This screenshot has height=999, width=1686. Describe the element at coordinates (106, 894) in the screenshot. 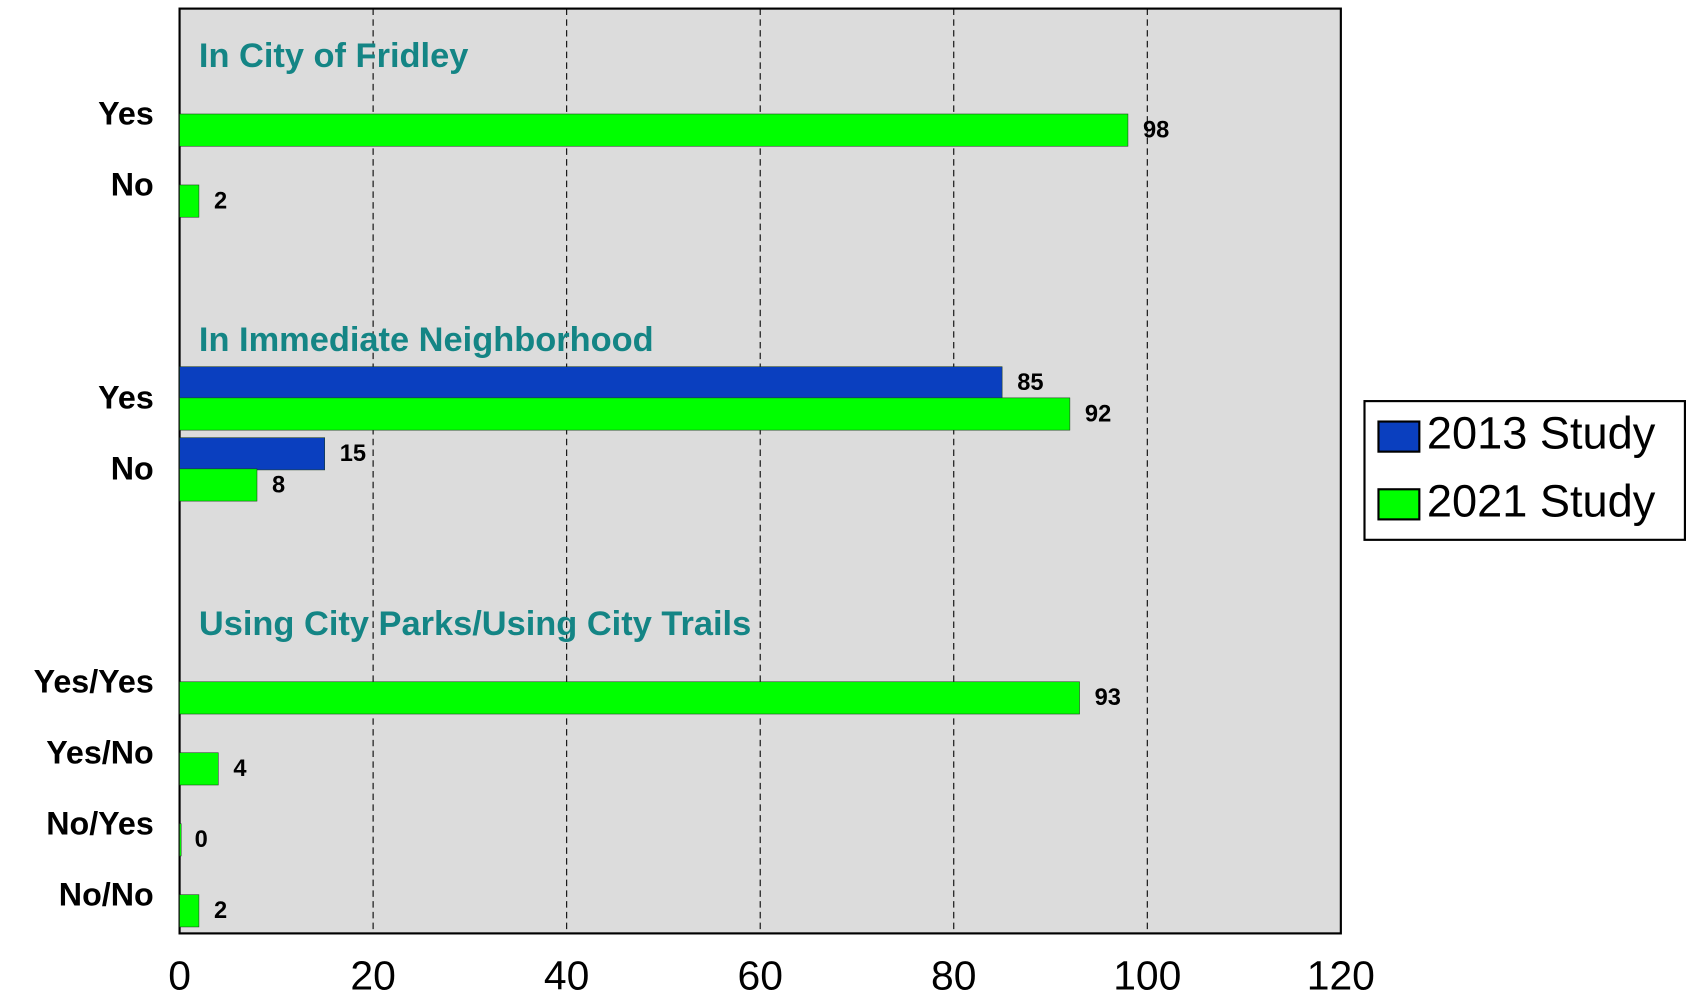

I see `y-tick-label: No/No` at that location.